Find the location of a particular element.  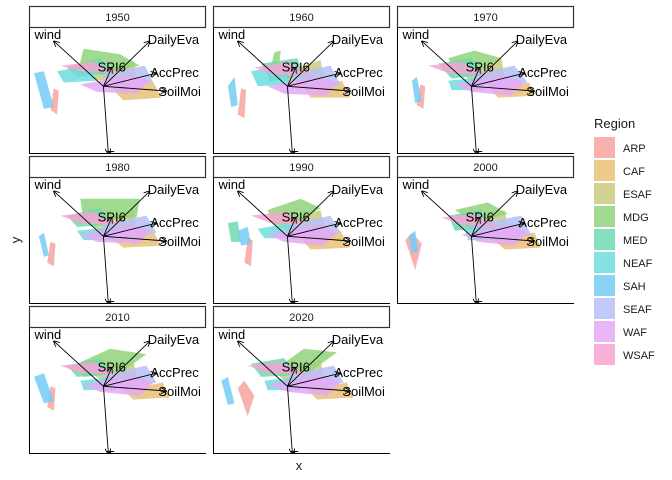

facet-panel-1970: 1970 wind DailyEva SPI6 AccPrec SoilMoi Temp is located at coordinates (485, 79).